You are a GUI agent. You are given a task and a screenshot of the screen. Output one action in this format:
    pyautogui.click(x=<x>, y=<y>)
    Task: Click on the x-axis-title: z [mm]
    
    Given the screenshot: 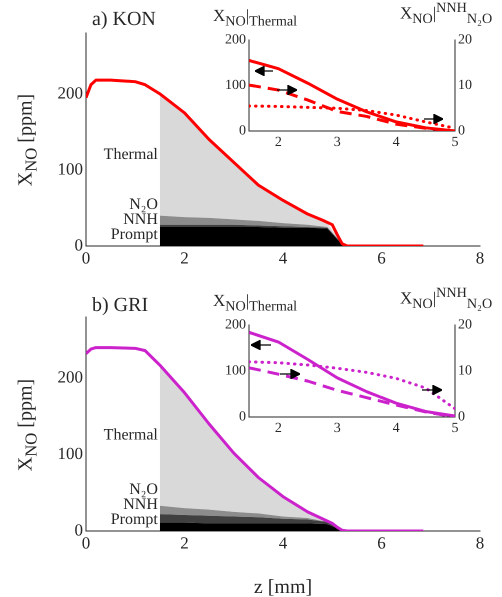 What is the action you would take?
    pyautogui.click(x=283, y=586)
    